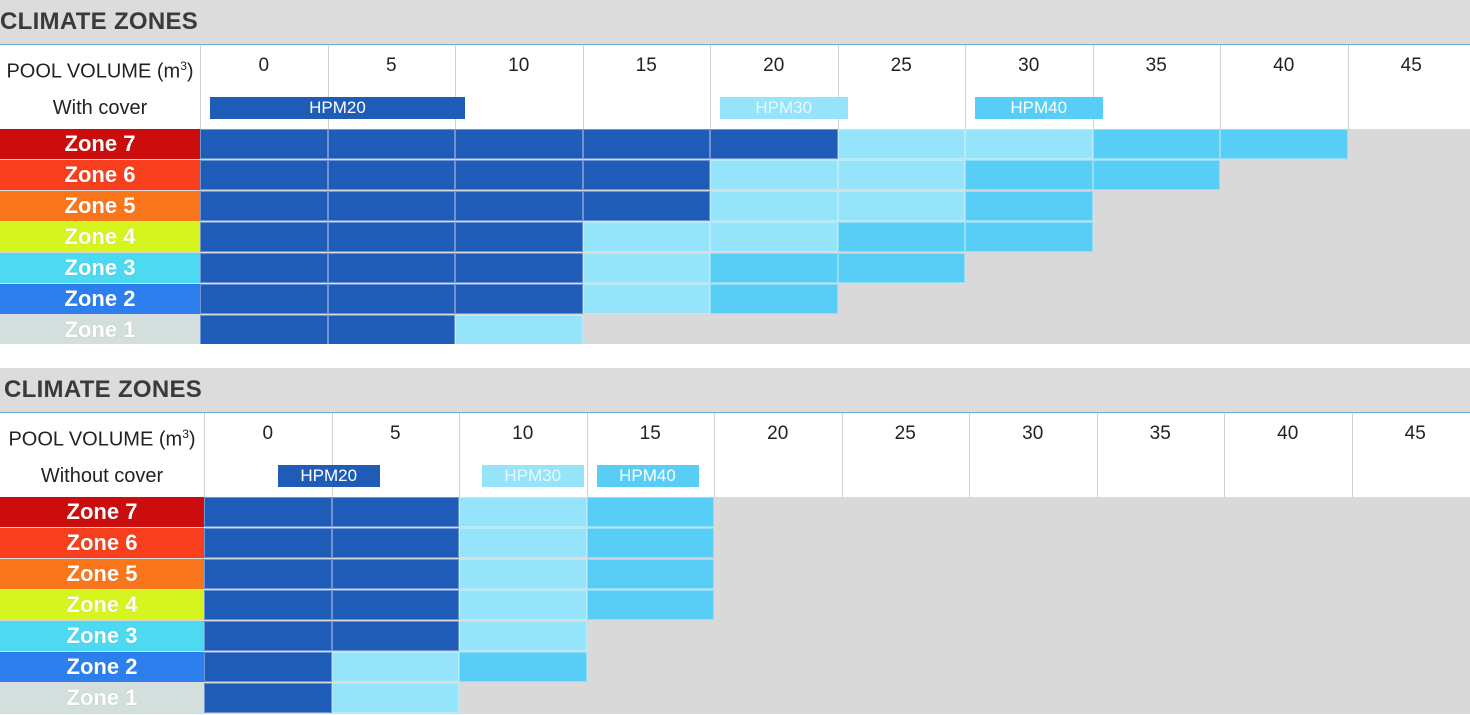 The height and width of the screenshot is (715, 1470). Describe the element at coordinates (1284, 65) in the screenshot. I see `x-tick-label: 40` at that location.